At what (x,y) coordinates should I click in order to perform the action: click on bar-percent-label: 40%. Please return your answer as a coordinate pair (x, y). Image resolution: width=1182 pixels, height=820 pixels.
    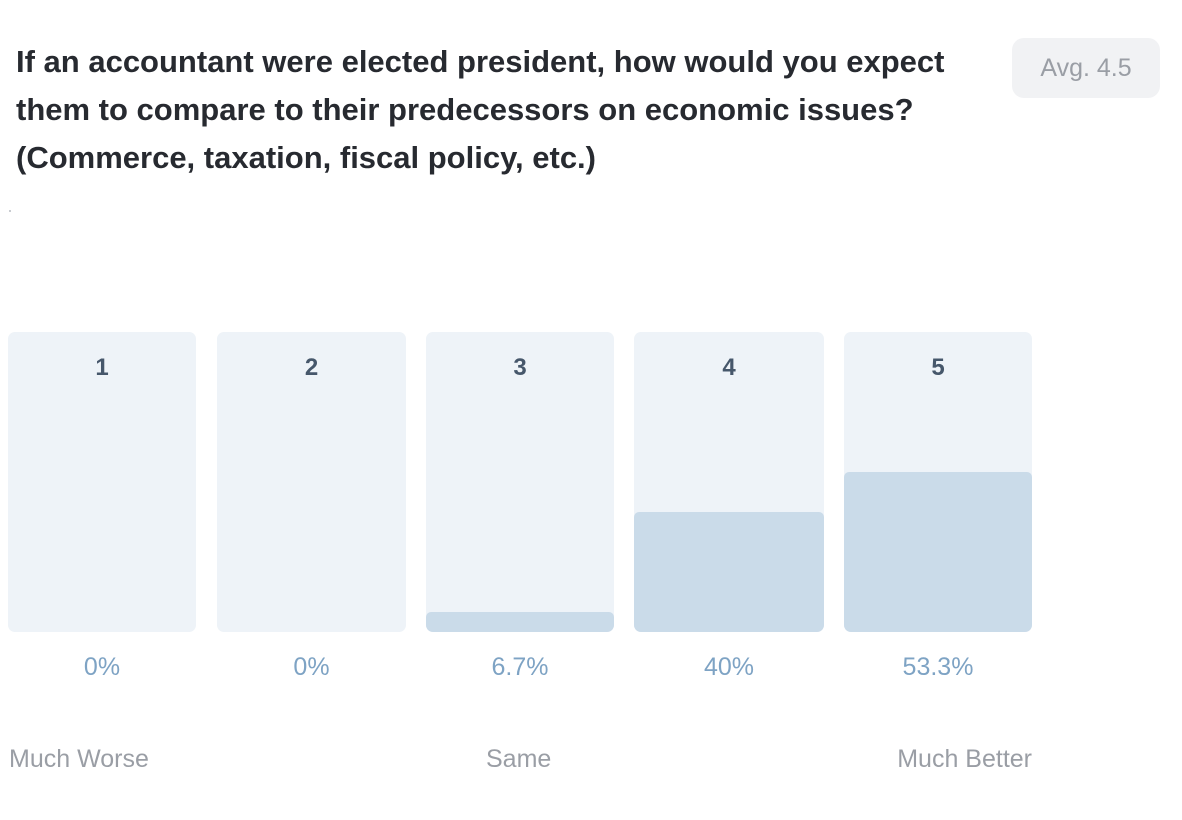
    Looking at the image, I should click on (729, 667).